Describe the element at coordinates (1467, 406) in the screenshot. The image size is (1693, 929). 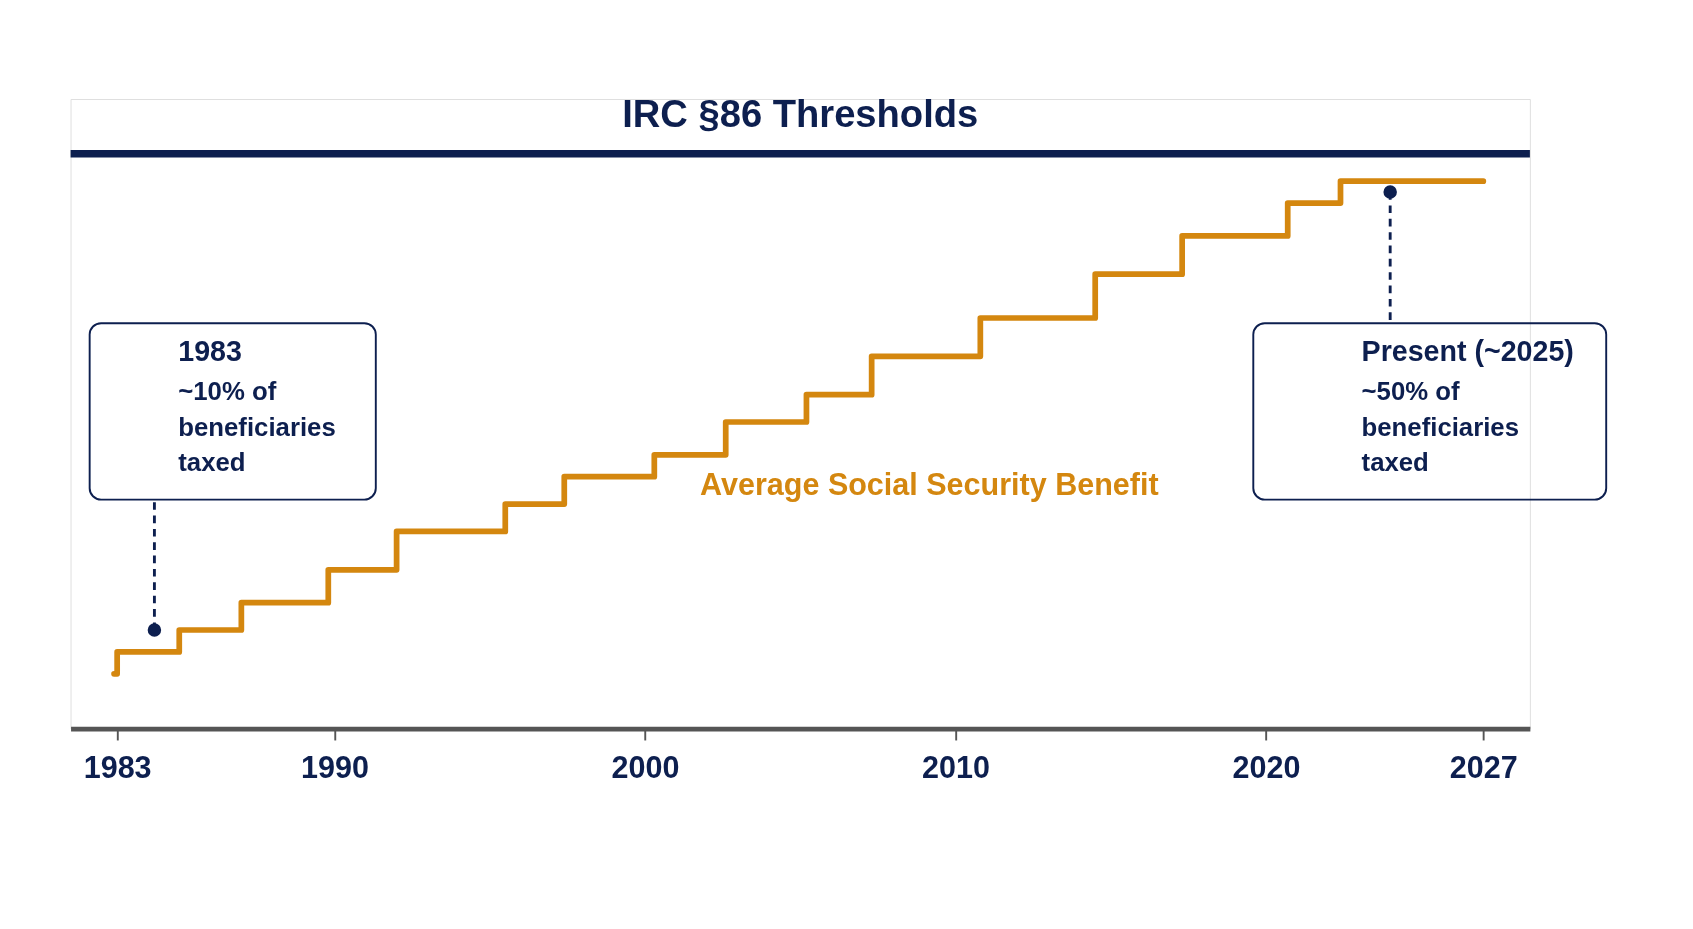
I see `annotation: Present (~2025) ~50% of beneficiaries taxed` at that location.